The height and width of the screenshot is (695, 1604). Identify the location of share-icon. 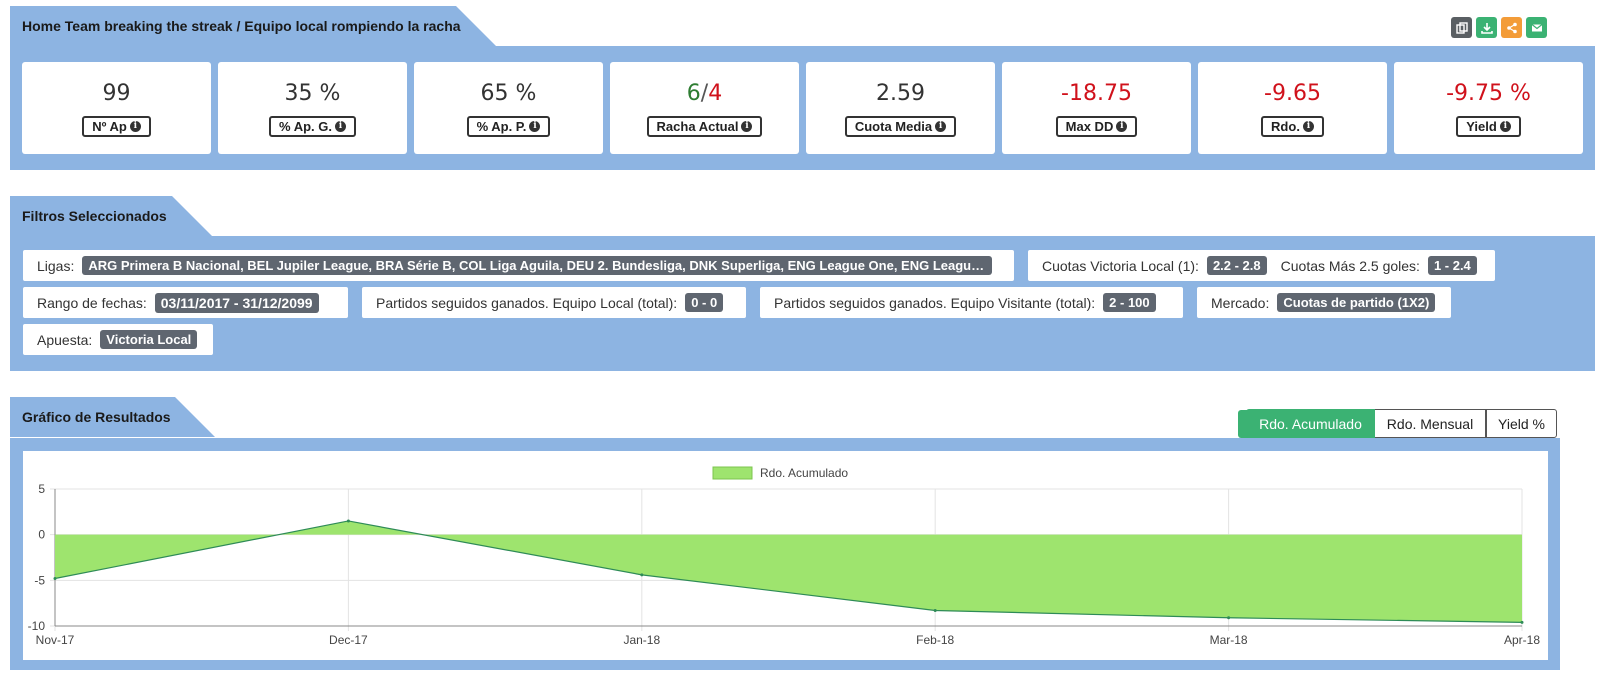
(1511, 27).